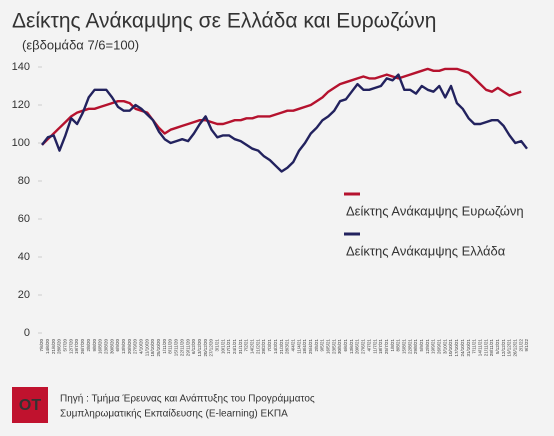 Image resolution: width=554 pixels, height=436 pixels. What do you see at coordinates (310, 347) in the screenshot?
I see `x-tick-label: 25/4/21` at bounding box center [310, 347].